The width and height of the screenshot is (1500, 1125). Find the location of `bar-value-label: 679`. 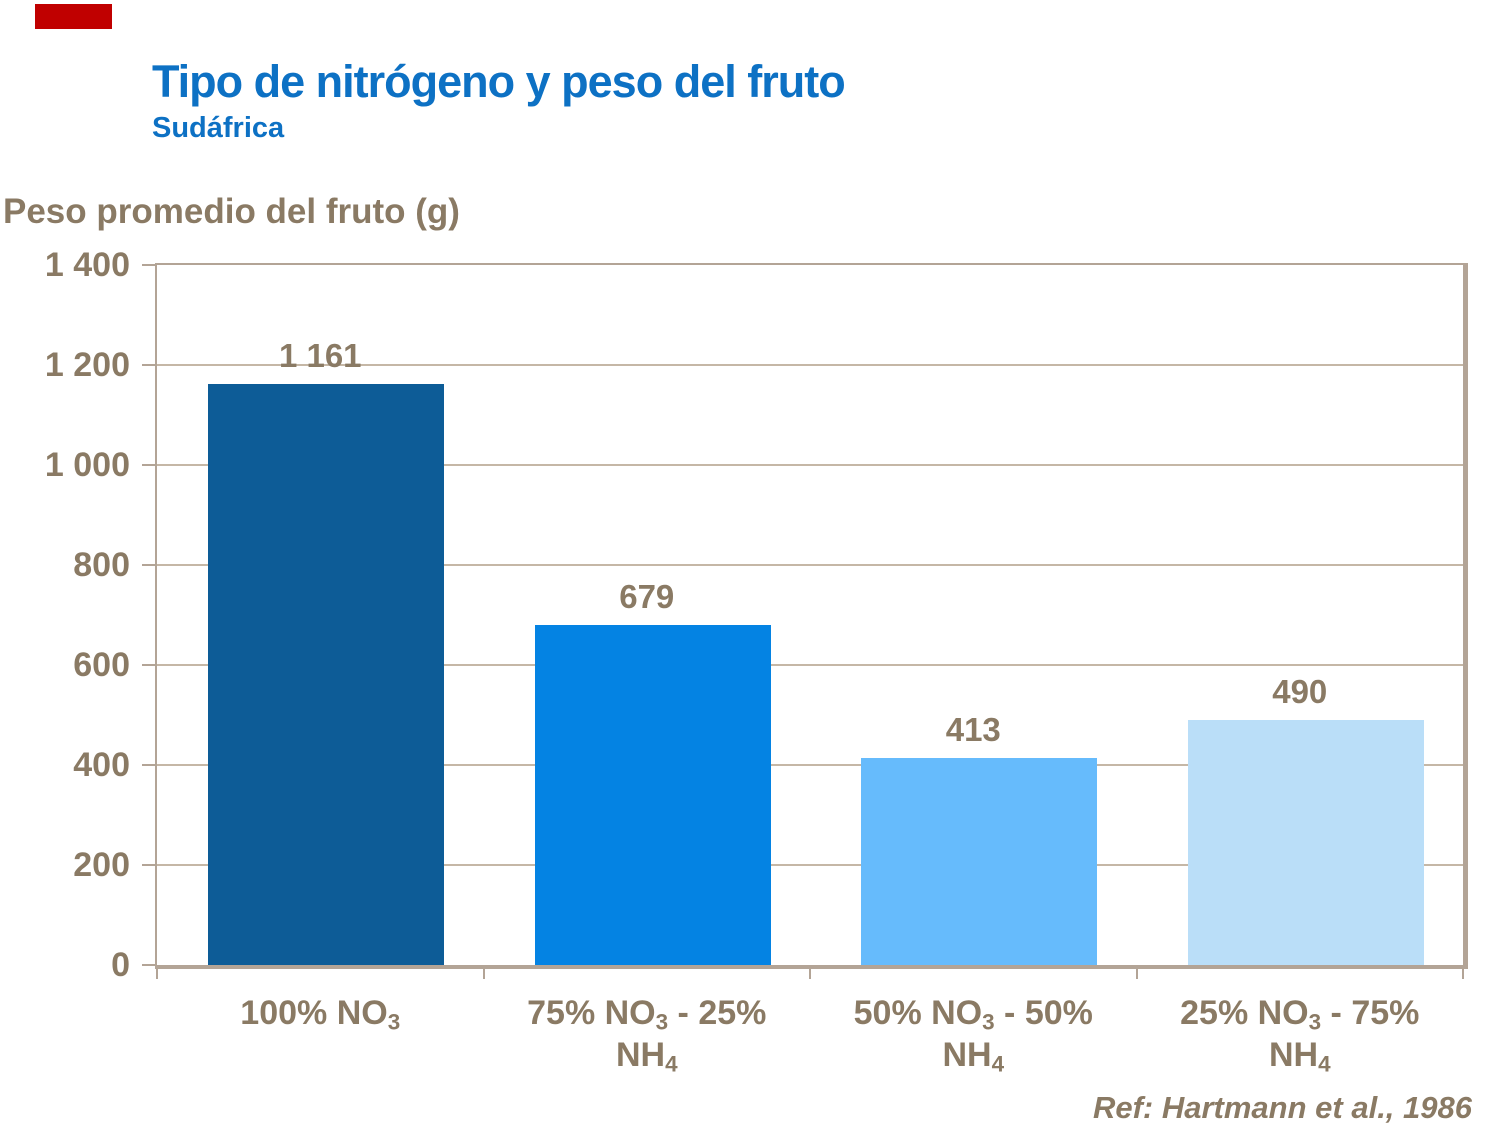

bar-value-label: 679 is located at coordinates (647, 596).